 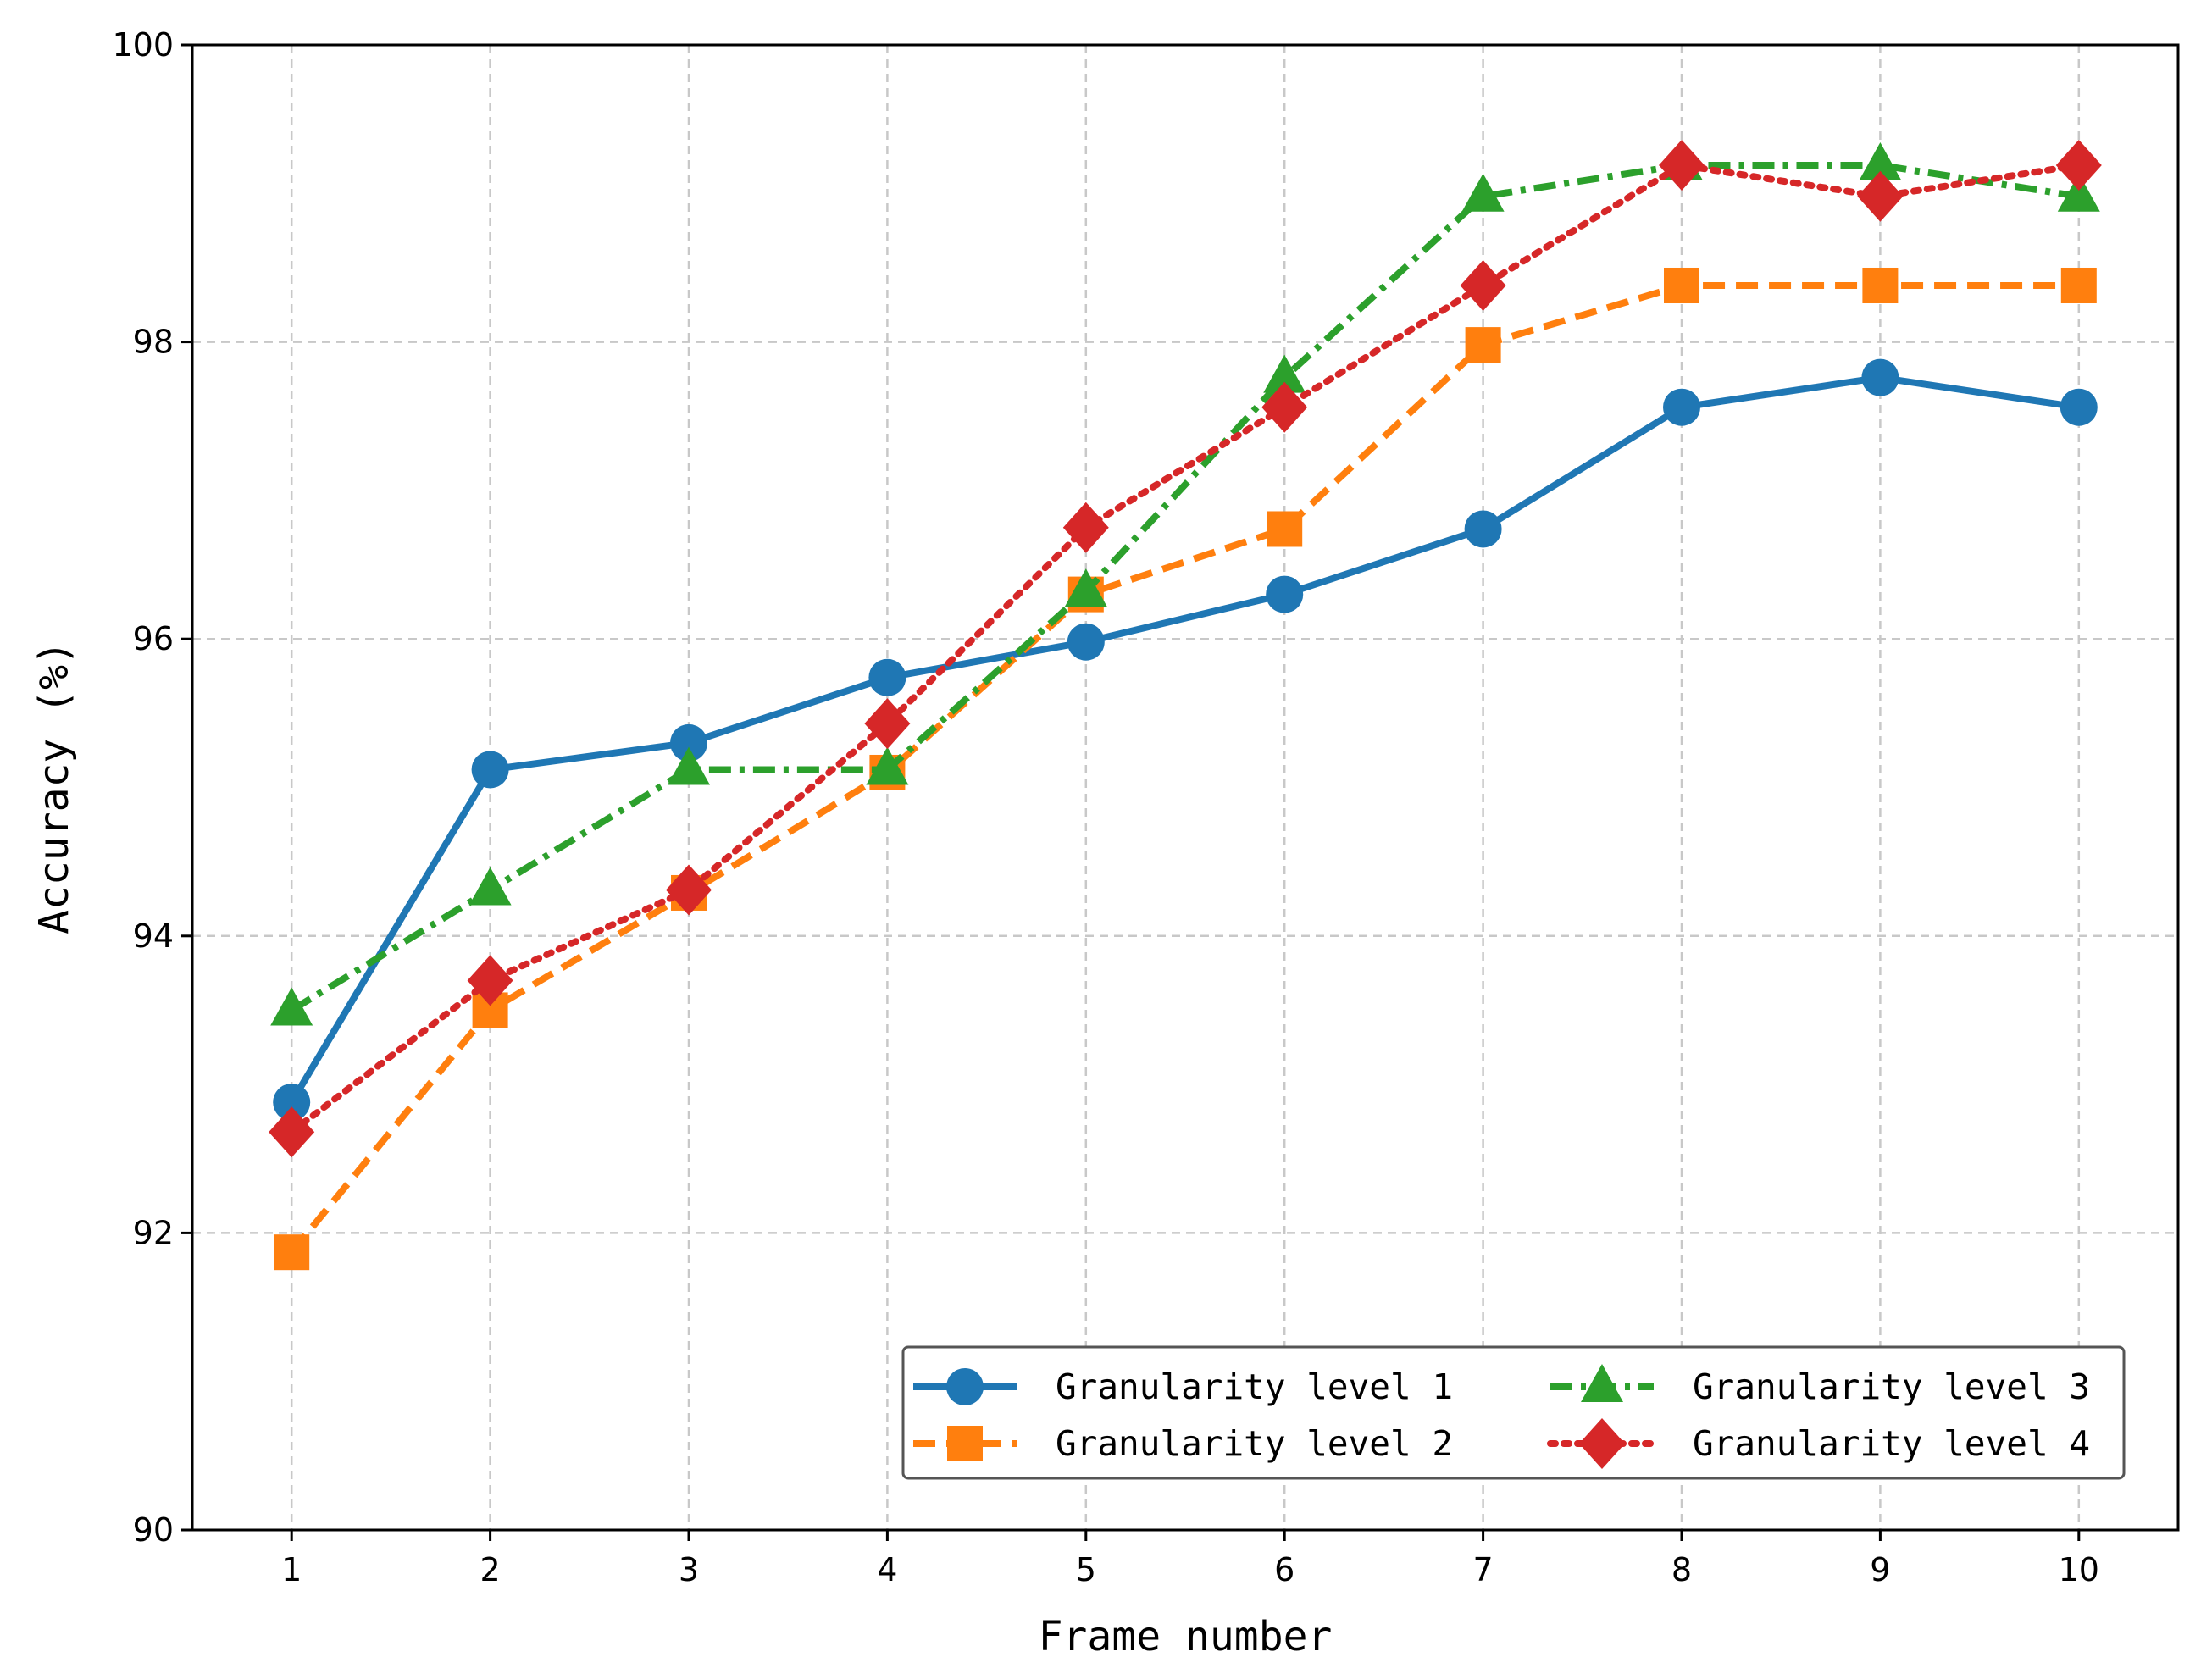 What do you see at coordinates (491, 1569) in the screenshot?
I see `x-tick-label: 2` at bounding box center [491, 1569].